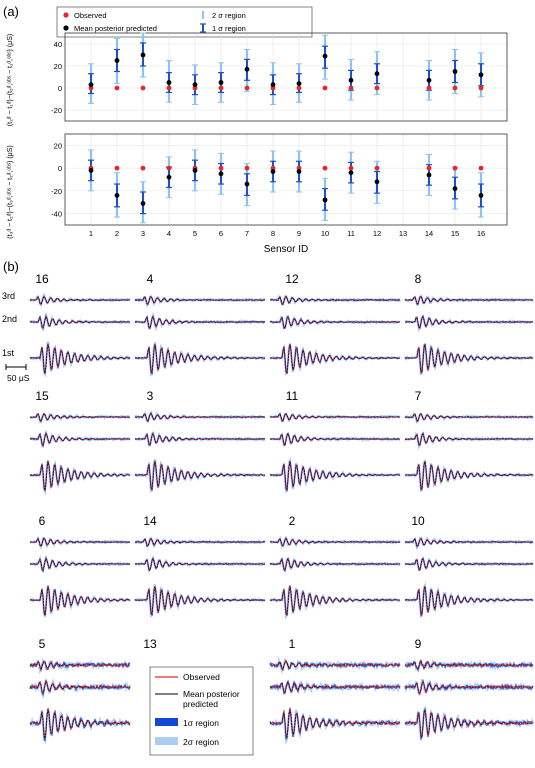 This screenshot has width=535, height=768. What do you see at coordinates (286, 249) in the screenshot?
I see `x-axis-label: Sensor ID` at bounding box center [286, 249].